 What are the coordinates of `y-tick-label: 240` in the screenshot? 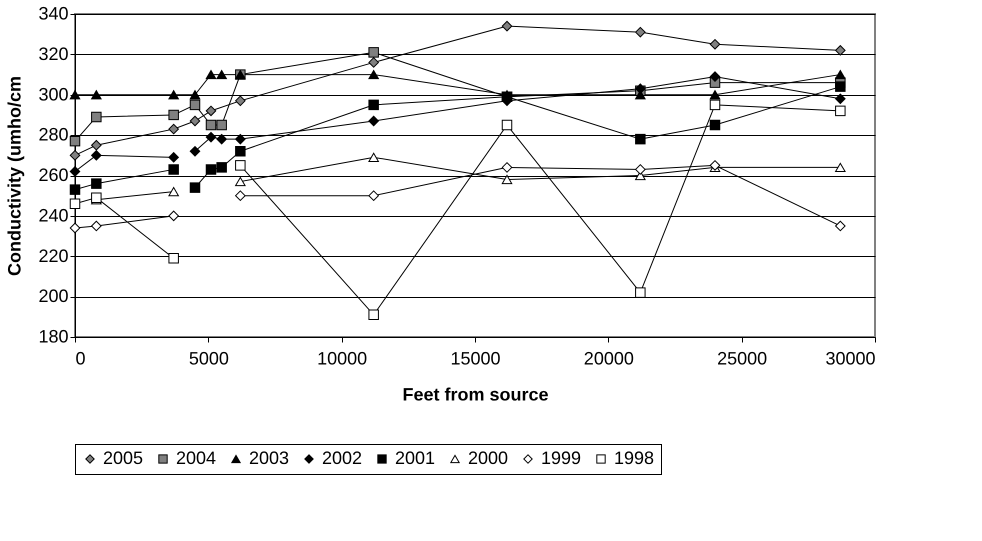 It's located at (53, 215).